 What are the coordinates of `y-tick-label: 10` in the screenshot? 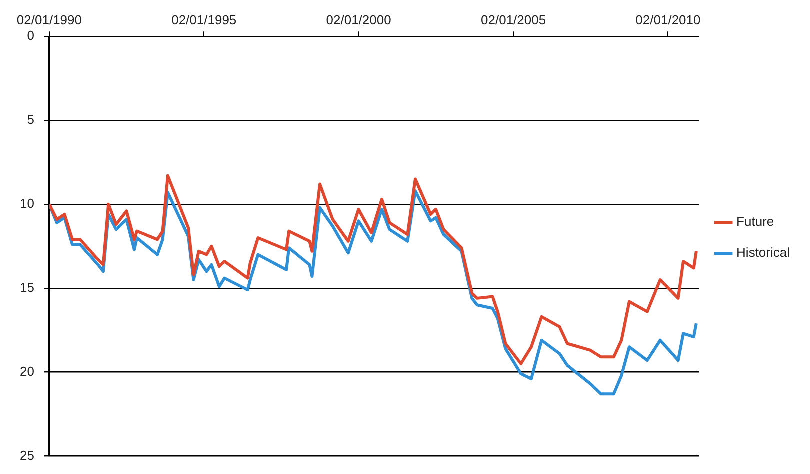 It's located at (27, 204).